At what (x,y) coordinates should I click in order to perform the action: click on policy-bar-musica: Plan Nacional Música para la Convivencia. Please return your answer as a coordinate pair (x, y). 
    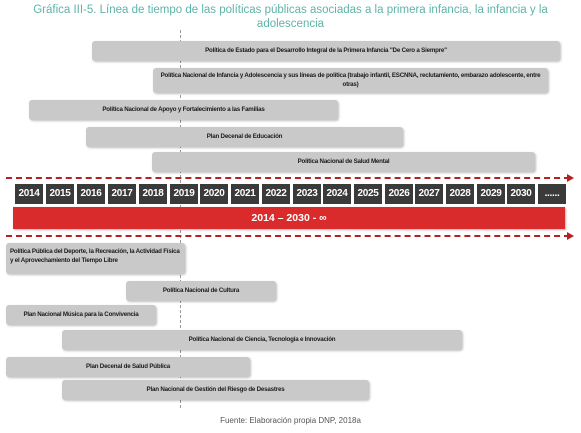
    Looking at the image, I should click on (81, 315).